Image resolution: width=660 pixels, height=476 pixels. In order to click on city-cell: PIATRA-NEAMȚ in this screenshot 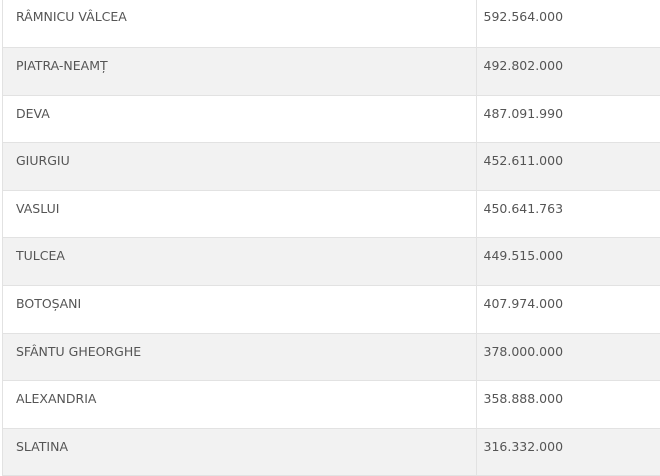, I will do `click(240, 71)`.